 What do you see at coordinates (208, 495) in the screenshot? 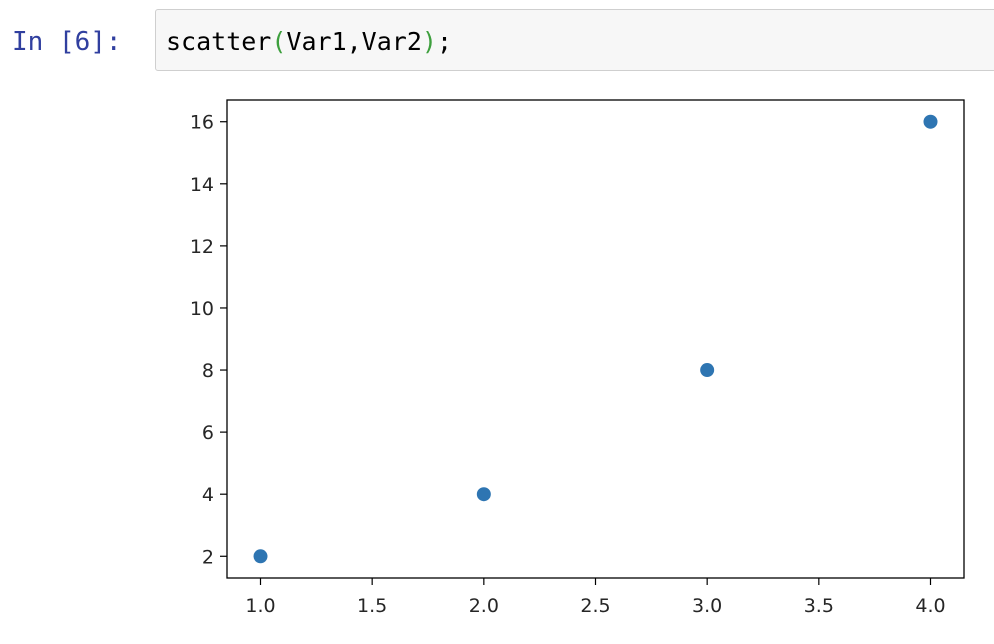
I see `y-tick-label: 4` at bounding box center [208, 495].